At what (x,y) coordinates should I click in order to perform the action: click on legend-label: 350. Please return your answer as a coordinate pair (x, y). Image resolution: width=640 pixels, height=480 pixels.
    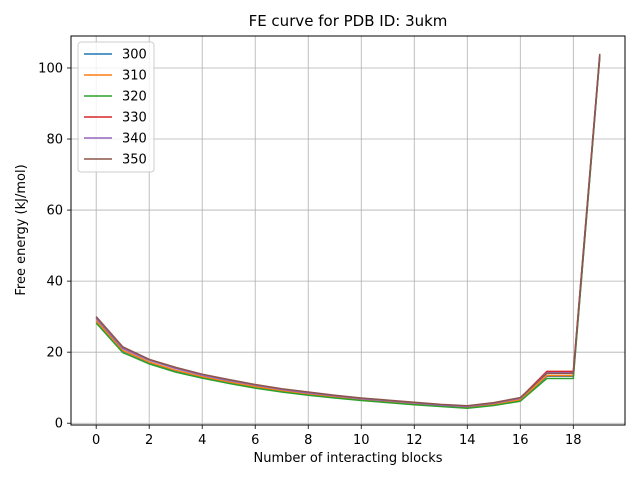
    Looking at the image, I should click on (134, 160).